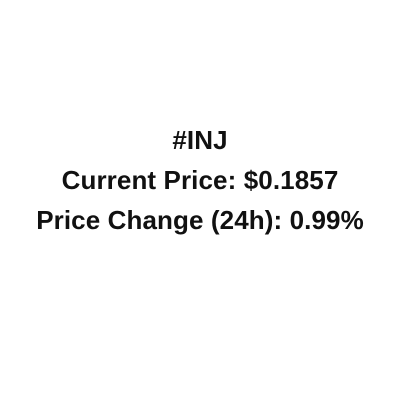 The width and height of the screenshot is (400, 400). I want to click on ticker-label: #INJ, so click(200, 140).